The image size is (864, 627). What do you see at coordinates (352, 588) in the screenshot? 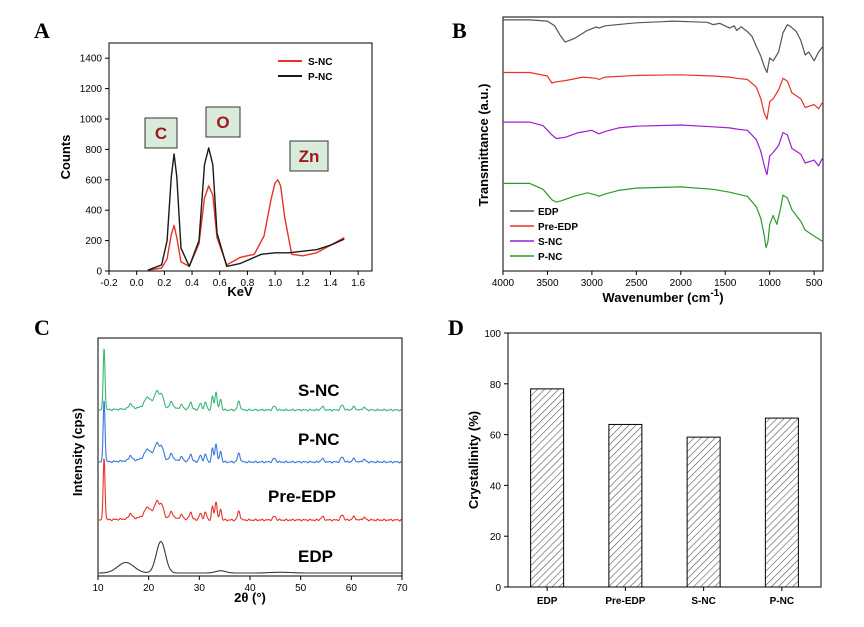
I see `c-xtick-label: 60` at bounding box center [352, 588].